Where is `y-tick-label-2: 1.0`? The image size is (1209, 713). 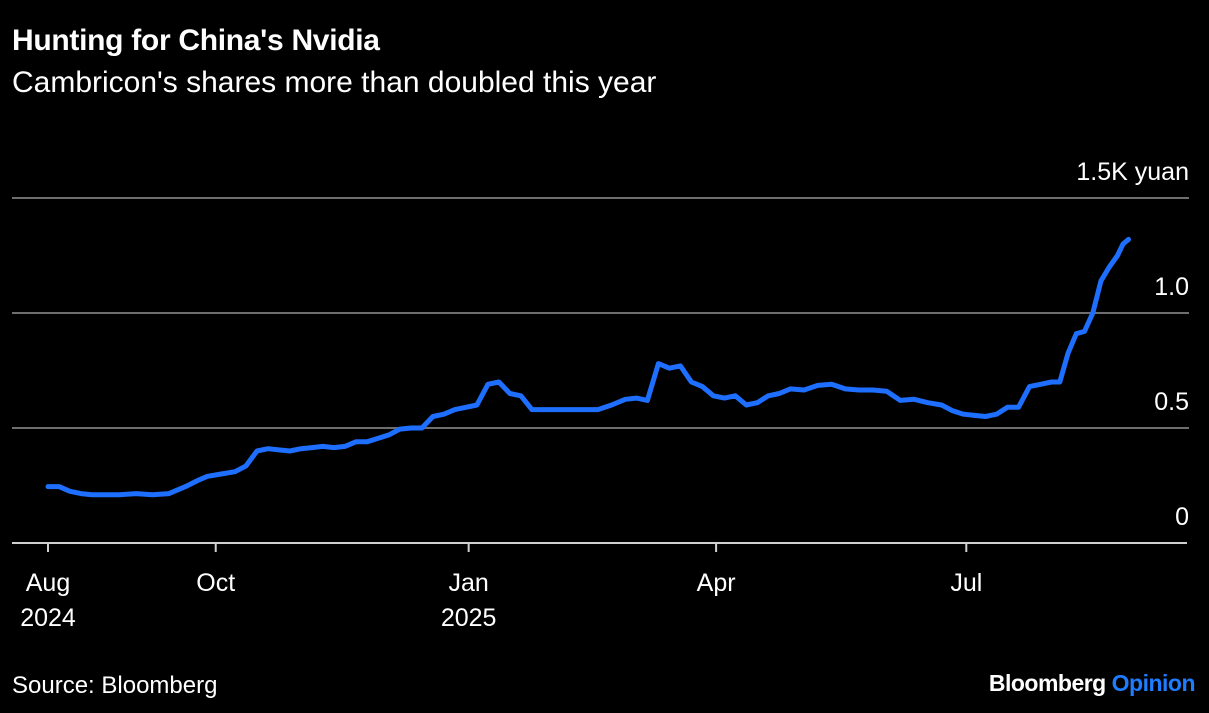 y-tick-label-2: 1.0 is located at coordinates (1171, 287).